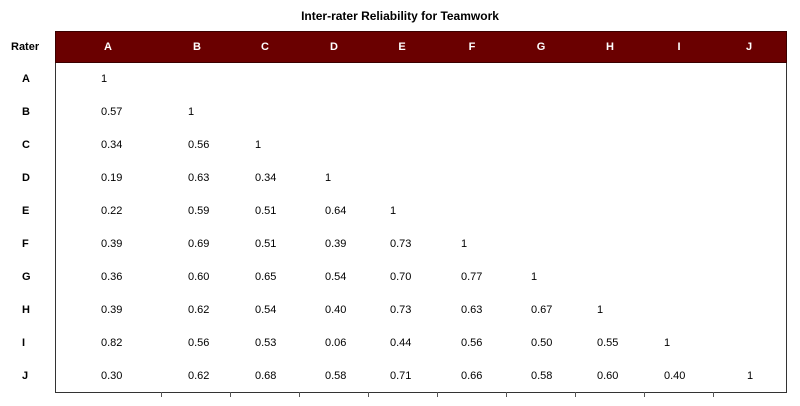  What do you see at coordinates (112, 211) in the screenshot?
I see `table-cell: 0.22` at bounding box center [112, 211].